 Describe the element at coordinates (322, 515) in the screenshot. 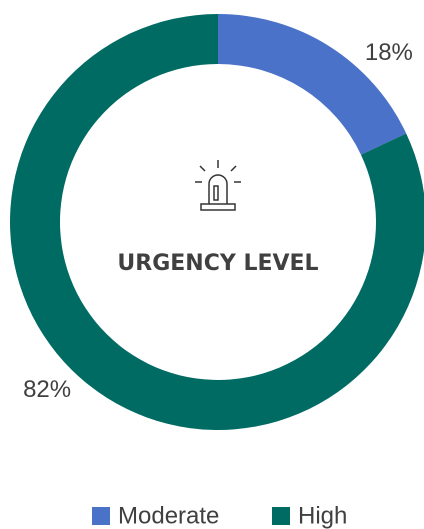

I see `legend-label: High` at that location.